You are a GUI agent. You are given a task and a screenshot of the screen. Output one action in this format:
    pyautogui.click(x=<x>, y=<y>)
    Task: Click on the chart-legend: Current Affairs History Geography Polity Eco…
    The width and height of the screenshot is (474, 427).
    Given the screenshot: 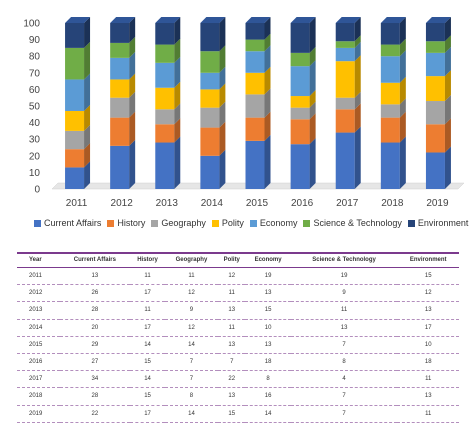 What is the action you would take?
    pyautogui.click(x=254, y=223)
    